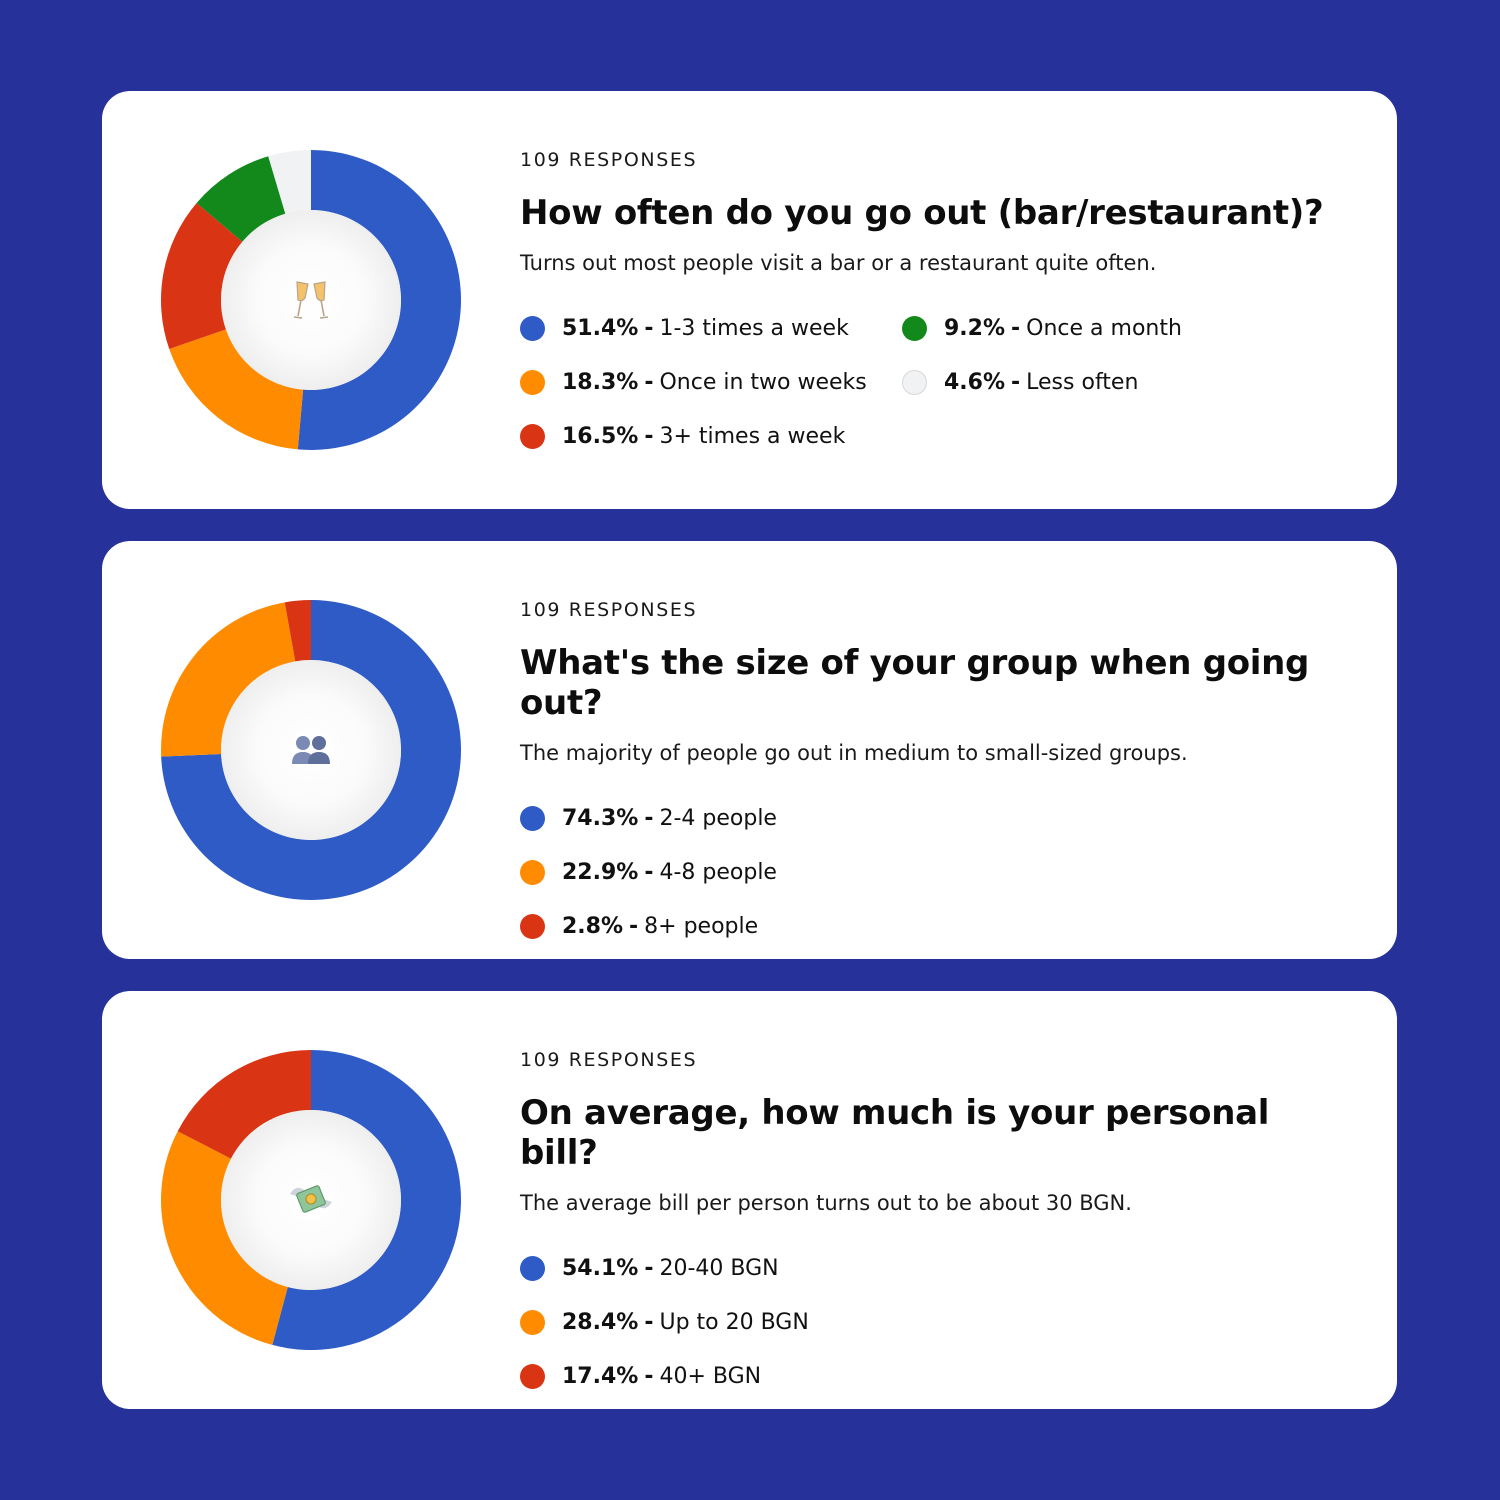 Image resolution: width=1500 pixels, height=1500 pixels. Describe the element at coordinates (593, 926) in the screenshot. I see `legend-percent: 2.8%` at that location.